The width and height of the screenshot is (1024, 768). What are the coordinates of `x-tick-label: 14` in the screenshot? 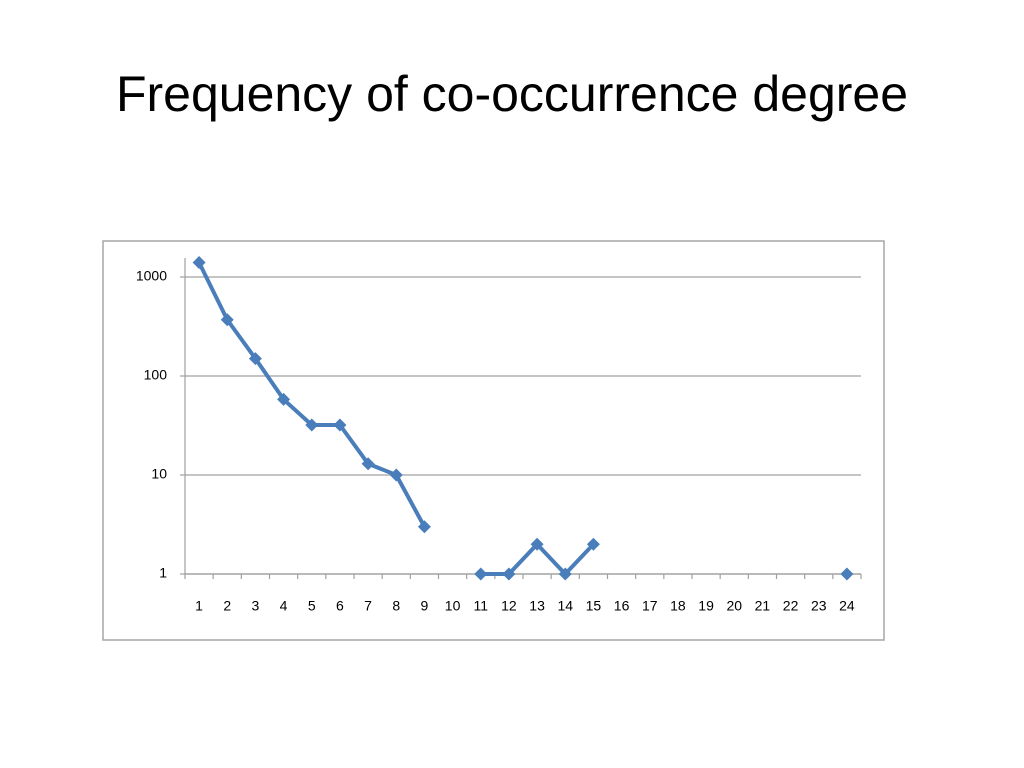 It's located at (565, 606).